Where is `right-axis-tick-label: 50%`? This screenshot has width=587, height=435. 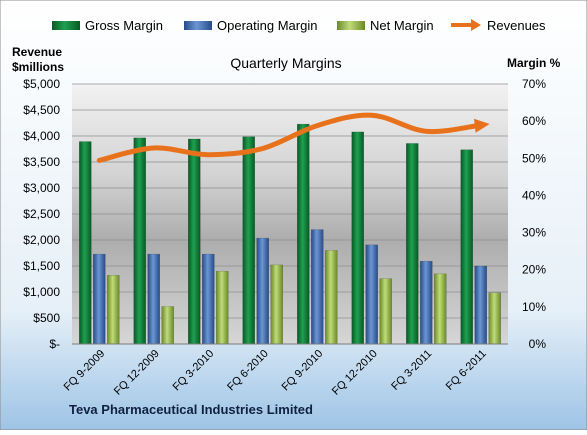
right-axis-tick-label: 50% is located at coordinates (534, 158).